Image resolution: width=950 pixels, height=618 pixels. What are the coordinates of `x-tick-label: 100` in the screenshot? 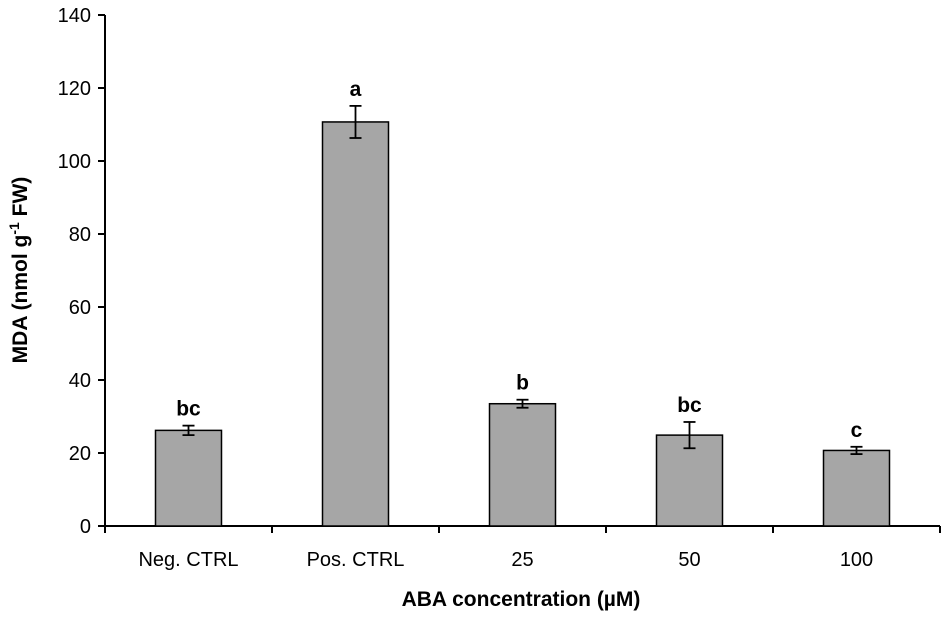 It's located at (856, 560).